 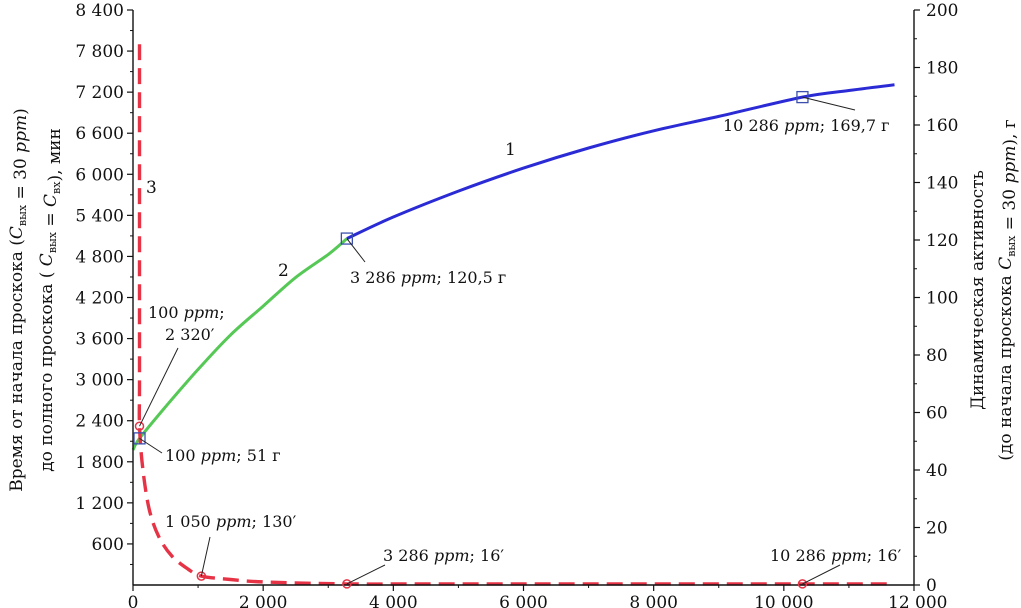 I want to click on annotation-label: 10 286 ppm; 169,7 г, so click(x=806, y=125).